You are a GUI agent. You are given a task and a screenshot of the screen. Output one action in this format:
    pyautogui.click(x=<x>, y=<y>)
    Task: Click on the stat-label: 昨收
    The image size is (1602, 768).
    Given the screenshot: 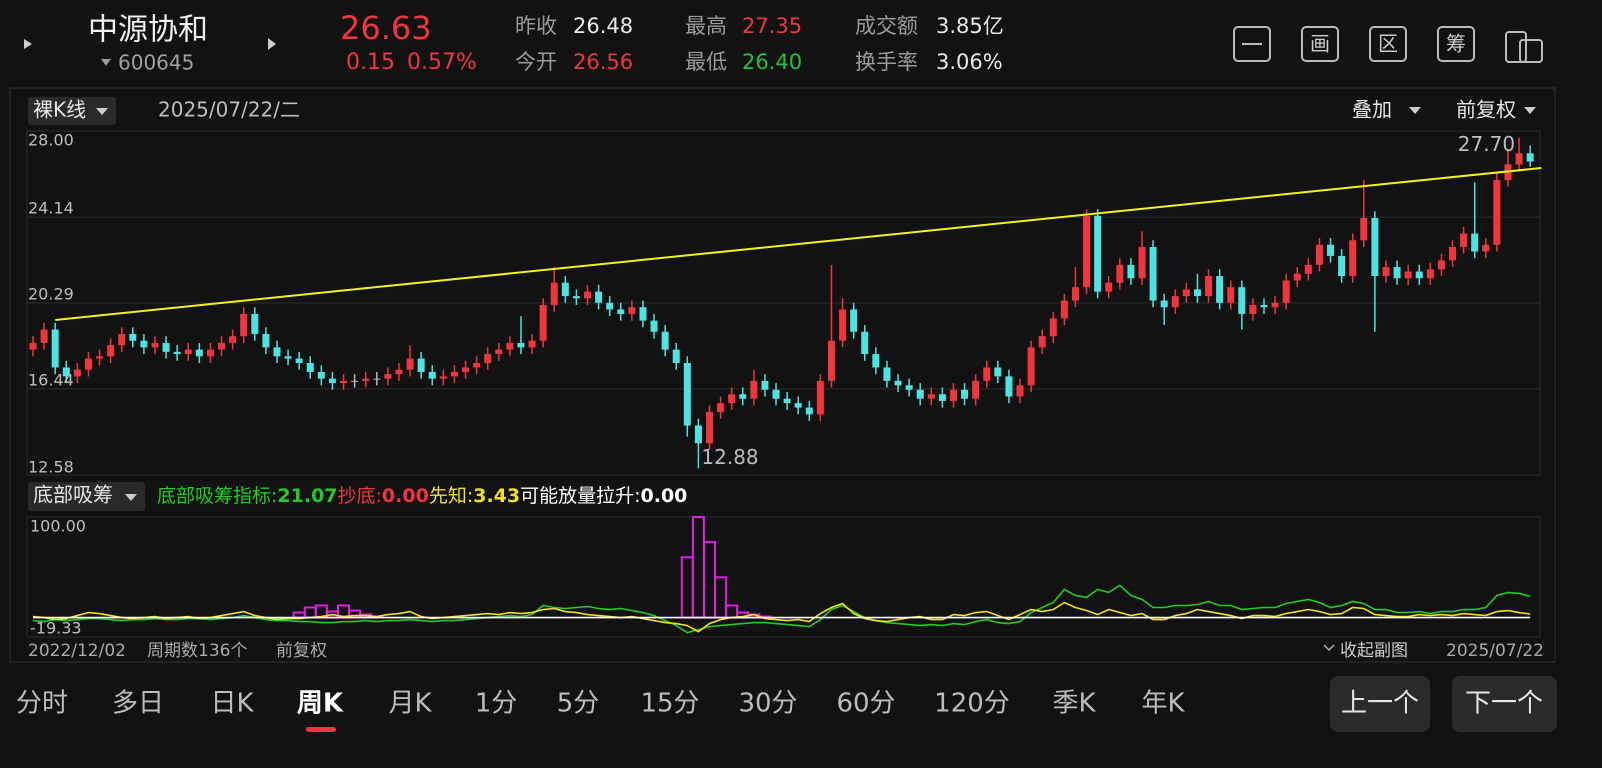 What is the action you would take?
    pyautogui.click(x=536, y=26)
    